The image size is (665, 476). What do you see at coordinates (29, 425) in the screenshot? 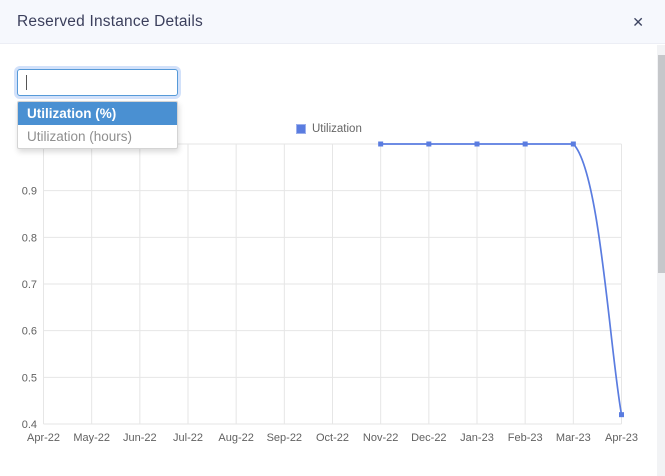
I see `svg-text: 0.4` at bounding box center [29, 425].